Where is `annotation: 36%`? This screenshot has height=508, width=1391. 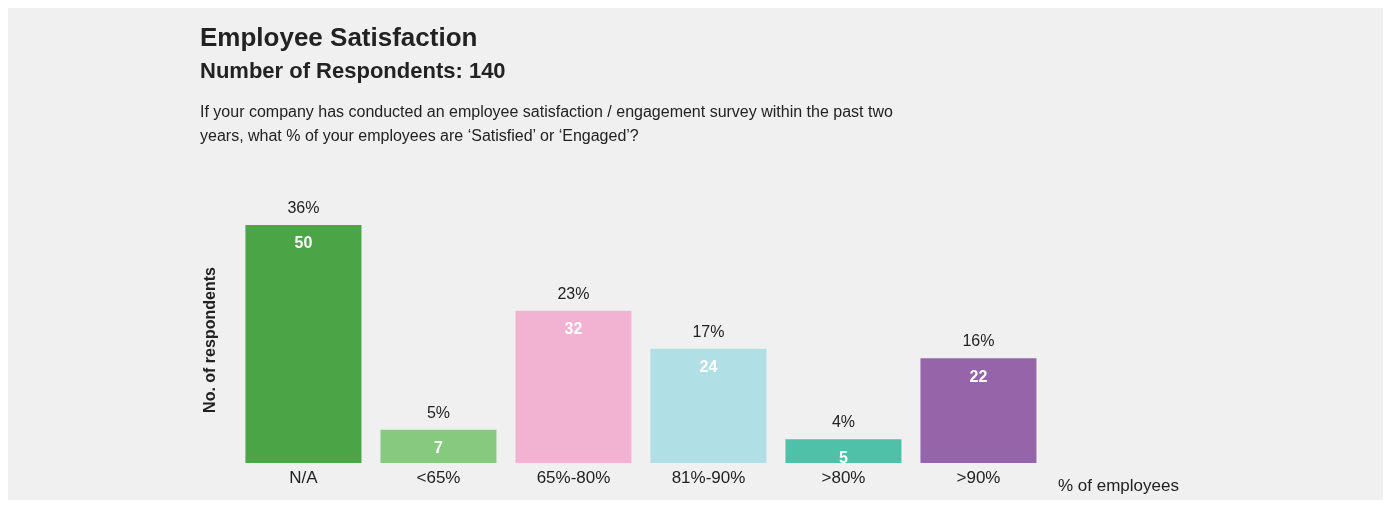
annotation: 36% is located at coordinates (303, 207).